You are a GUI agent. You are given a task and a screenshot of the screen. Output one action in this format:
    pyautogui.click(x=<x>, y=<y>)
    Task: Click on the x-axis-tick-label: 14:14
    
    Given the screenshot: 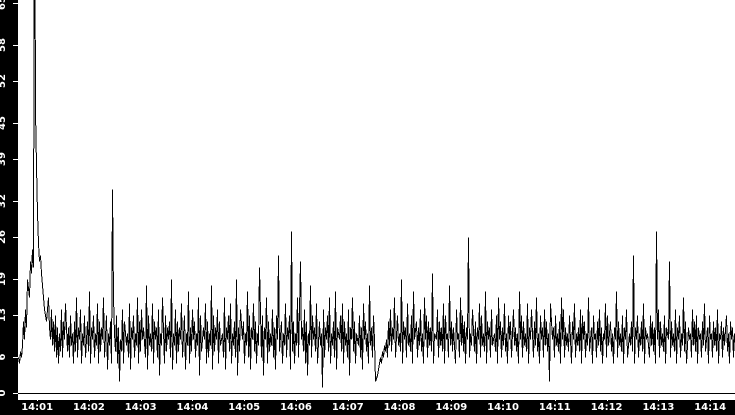 What is the action you would take?
    pyautogui.click(x=710, y=407)
    